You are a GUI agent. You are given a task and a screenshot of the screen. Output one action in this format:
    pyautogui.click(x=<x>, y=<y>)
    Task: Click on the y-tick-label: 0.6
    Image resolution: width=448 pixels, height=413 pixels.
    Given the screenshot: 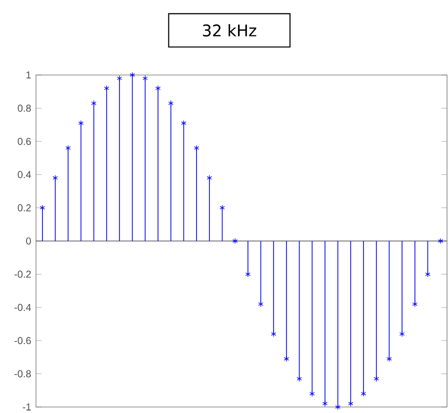 What is the action you would take?
    pyautogui.click(x=24, y=141)
    